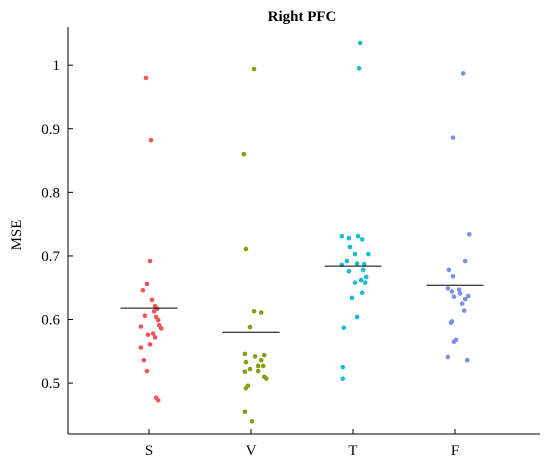 The width and height of the screenshot is (550, 457). Describe the element at coordinates (50, 257) in the screenshot. I see `y-tick-label: 0.7` at that location.